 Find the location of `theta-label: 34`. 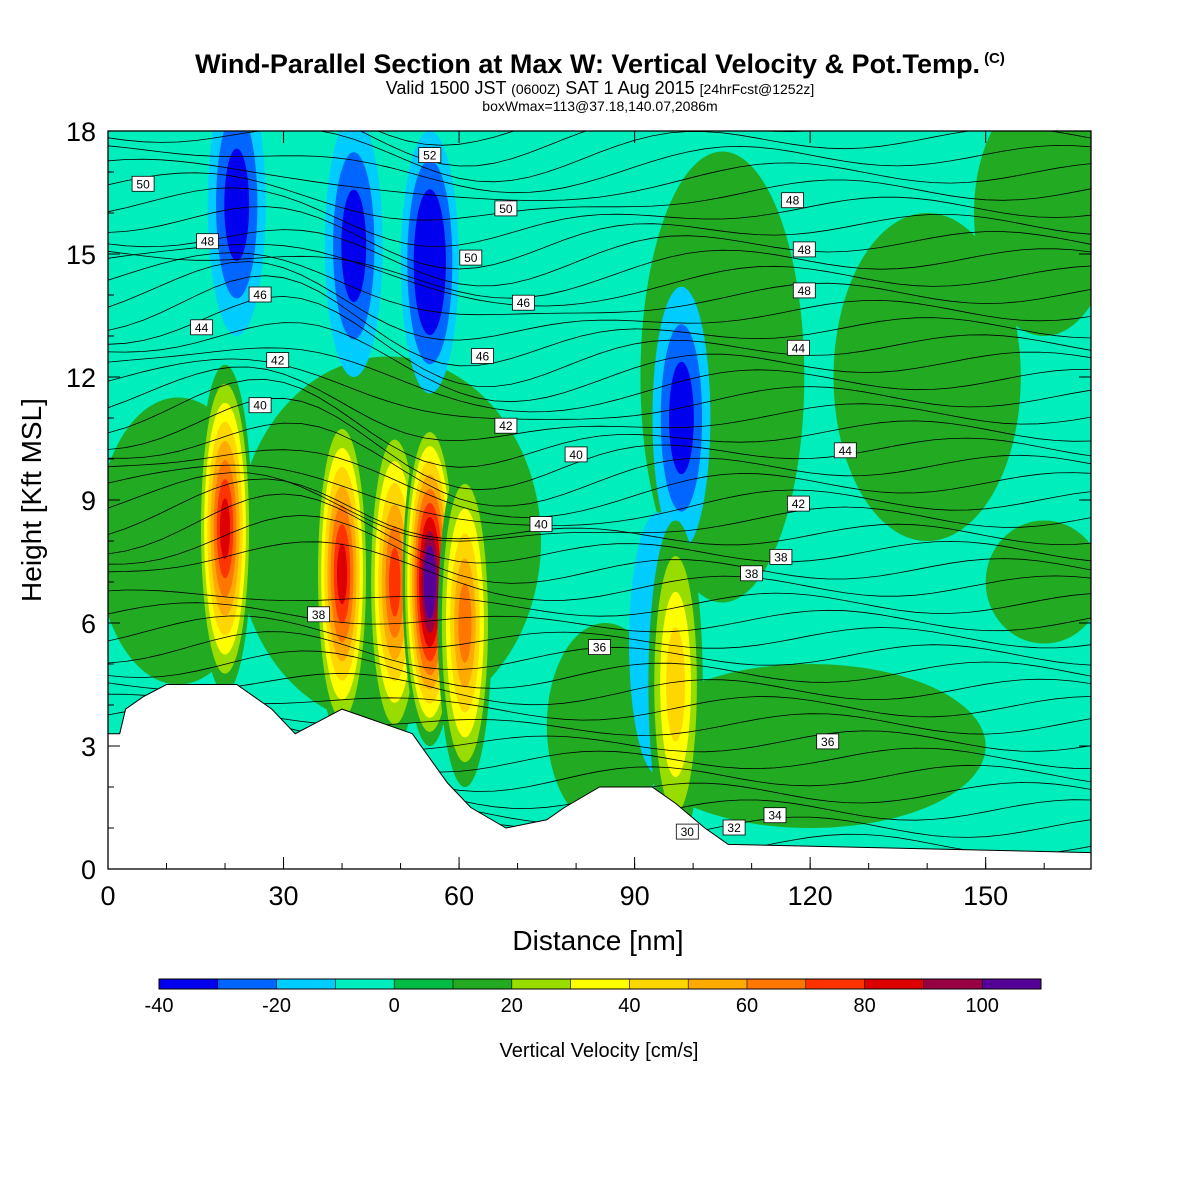

theta-label: 34 is located at coordinates (775, 815).